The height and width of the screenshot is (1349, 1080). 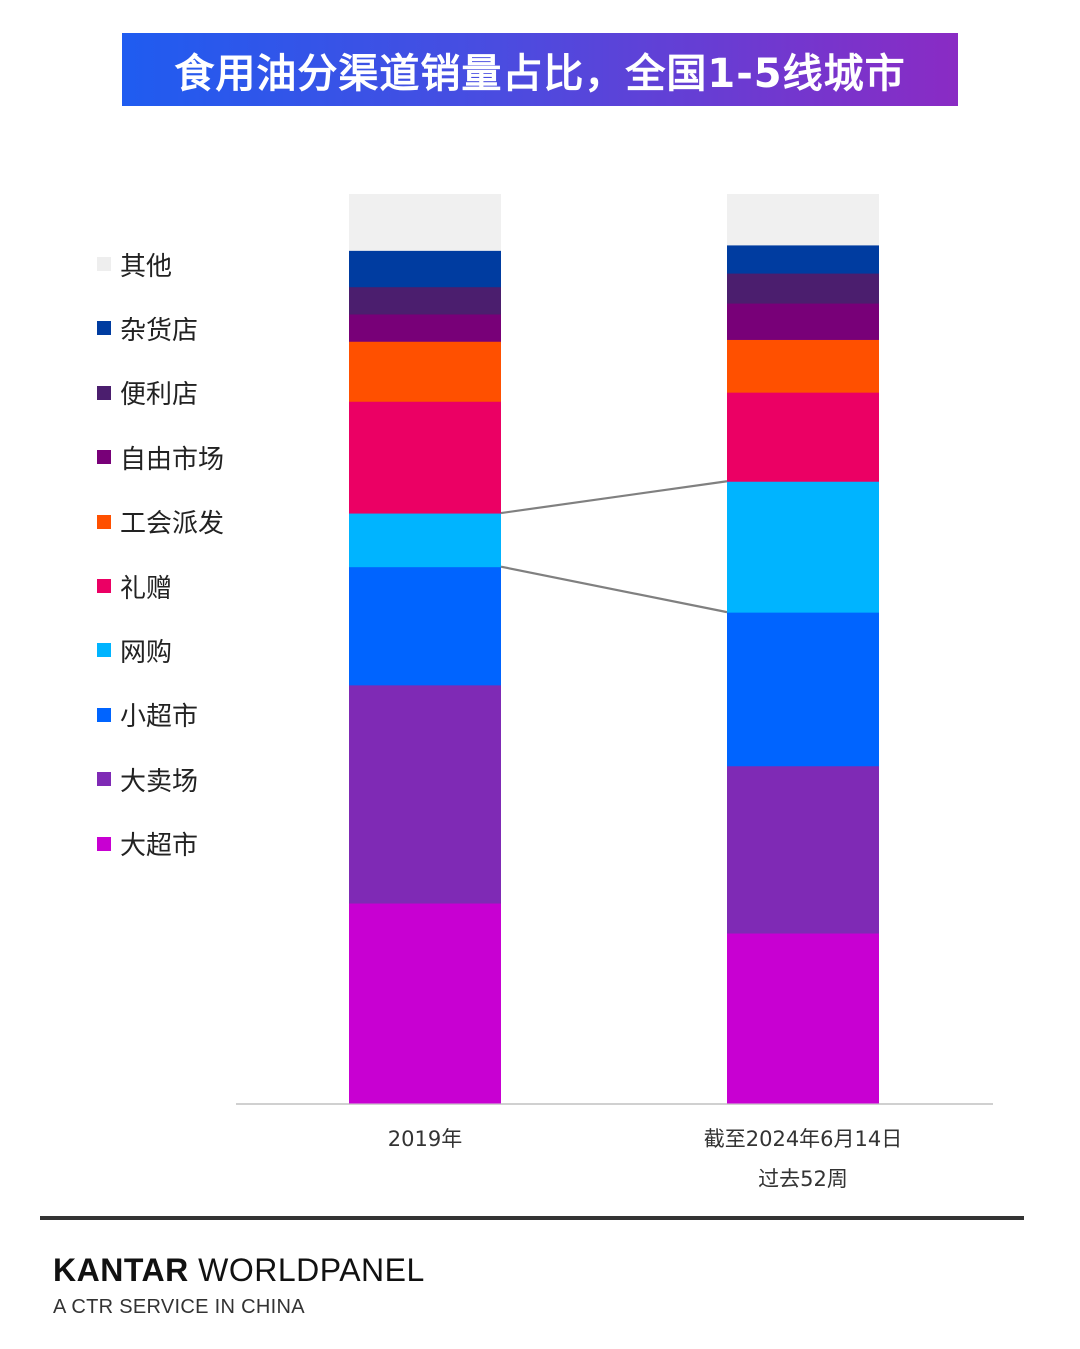 I want to click on bar-segment-自由市场-2, so click(x=803, y=321).